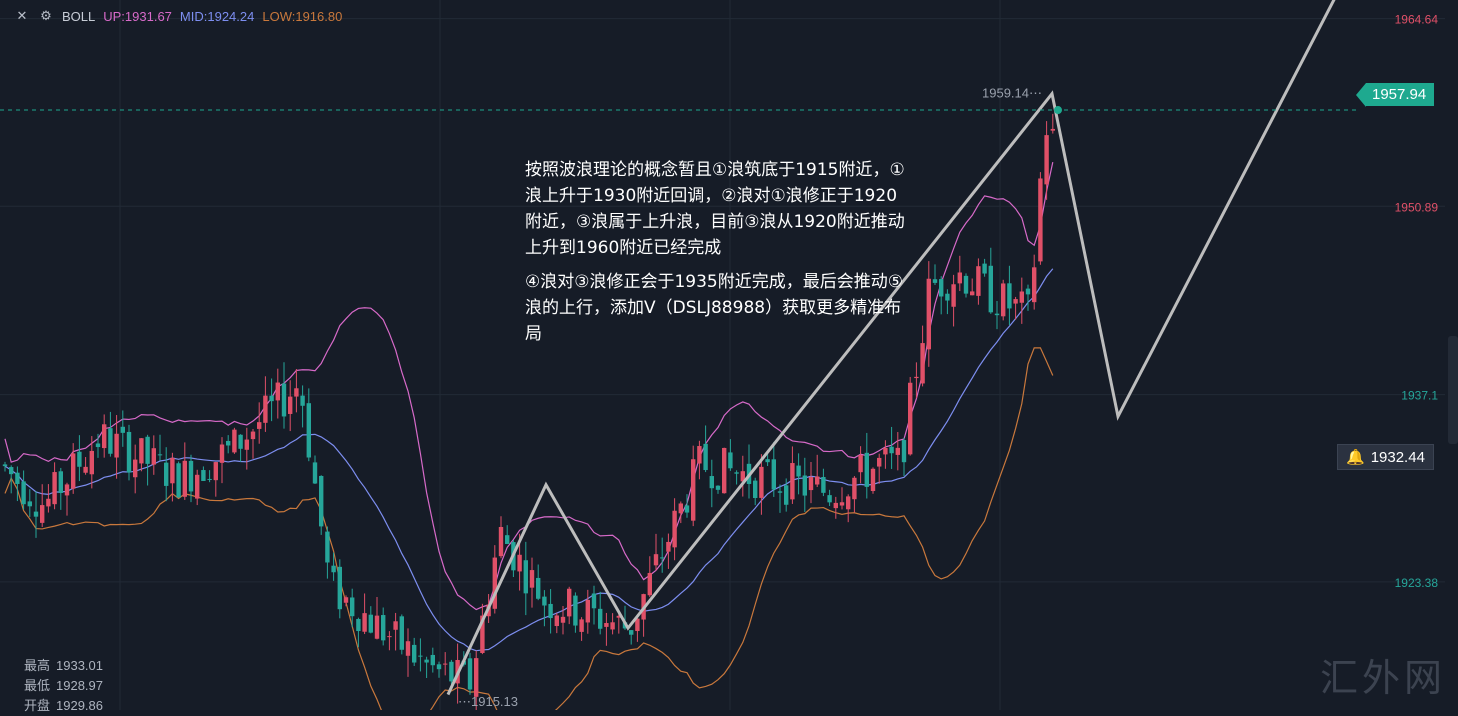 The width and height of the screenshot is (1458, 716). I want to click on last-price-dot, so click(1058, 110).